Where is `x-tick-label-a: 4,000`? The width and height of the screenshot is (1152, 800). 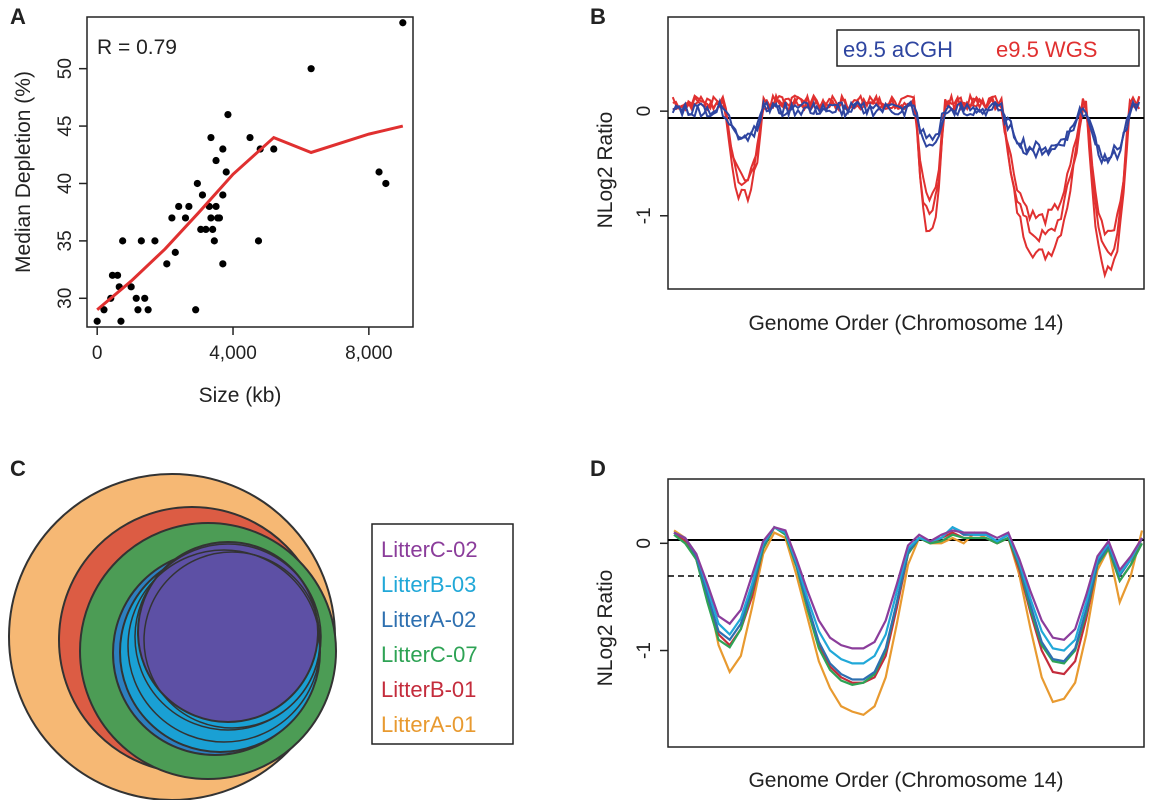
x-tick-label-a: 4,000 is located at coordinates (233, 353).